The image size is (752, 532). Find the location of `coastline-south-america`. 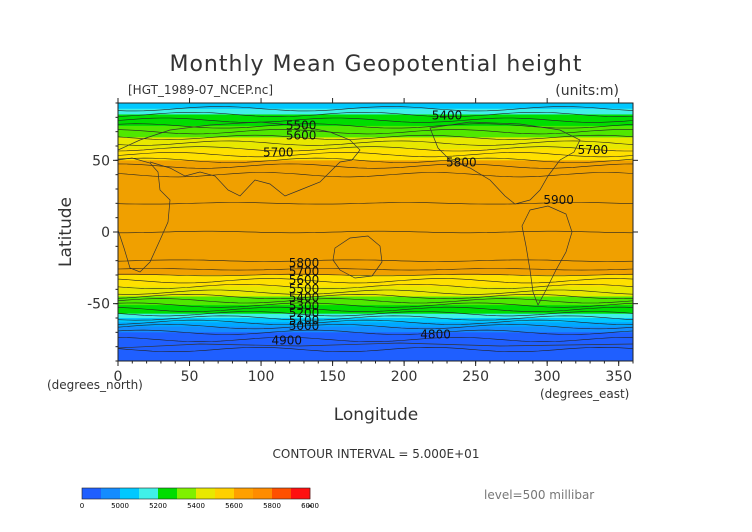

coastline-south-america is located at coordinates (547, 255).